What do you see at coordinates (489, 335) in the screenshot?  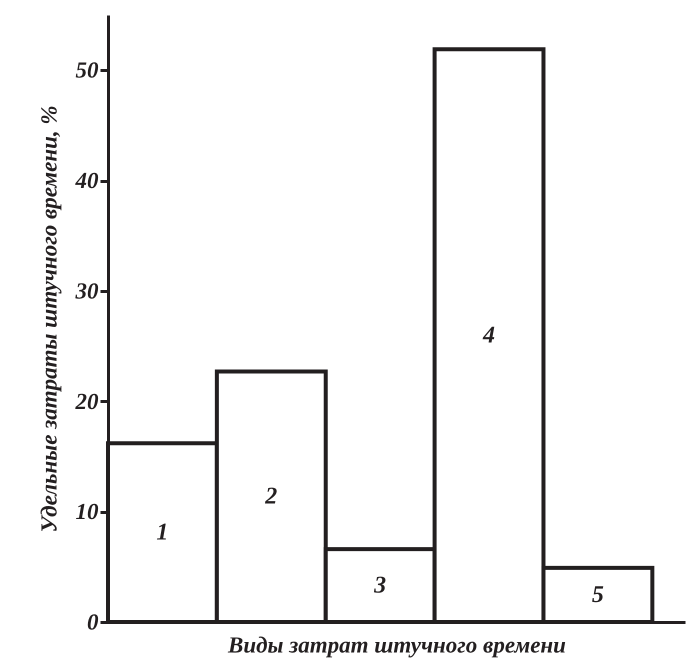 I see `x-tick-label: 4` at bounding box center [489, 335].